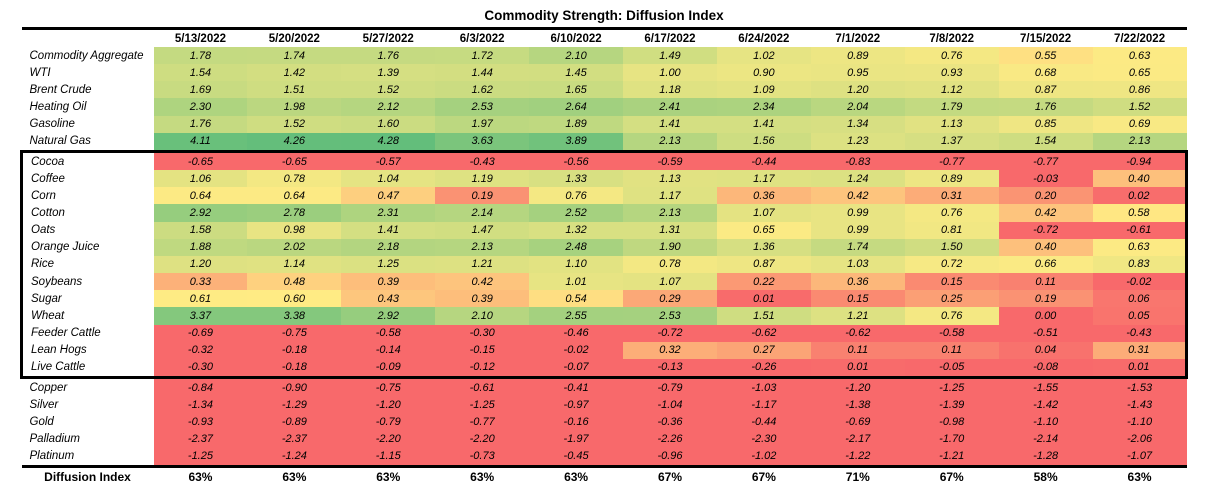  What do you see at coordinates (576, 56) in the screenshot?
I see `value-cell: 2.10` at bounding box center [576, 56].